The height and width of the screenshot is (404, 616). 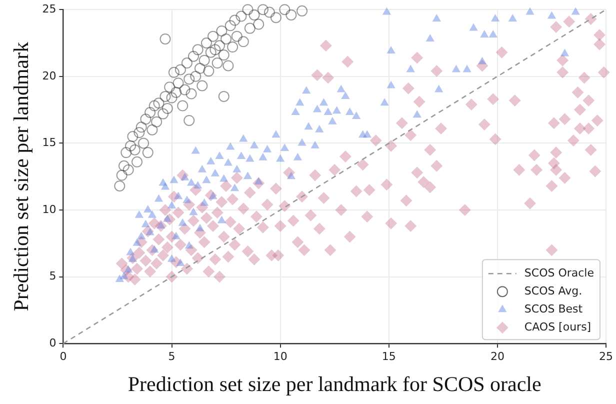 What do you see at coordinates (335, 384) in the screenshot?
I see `x-axis-title: Prediction set size per landmark for SCOS oracle` at bounding box center [335, 384].